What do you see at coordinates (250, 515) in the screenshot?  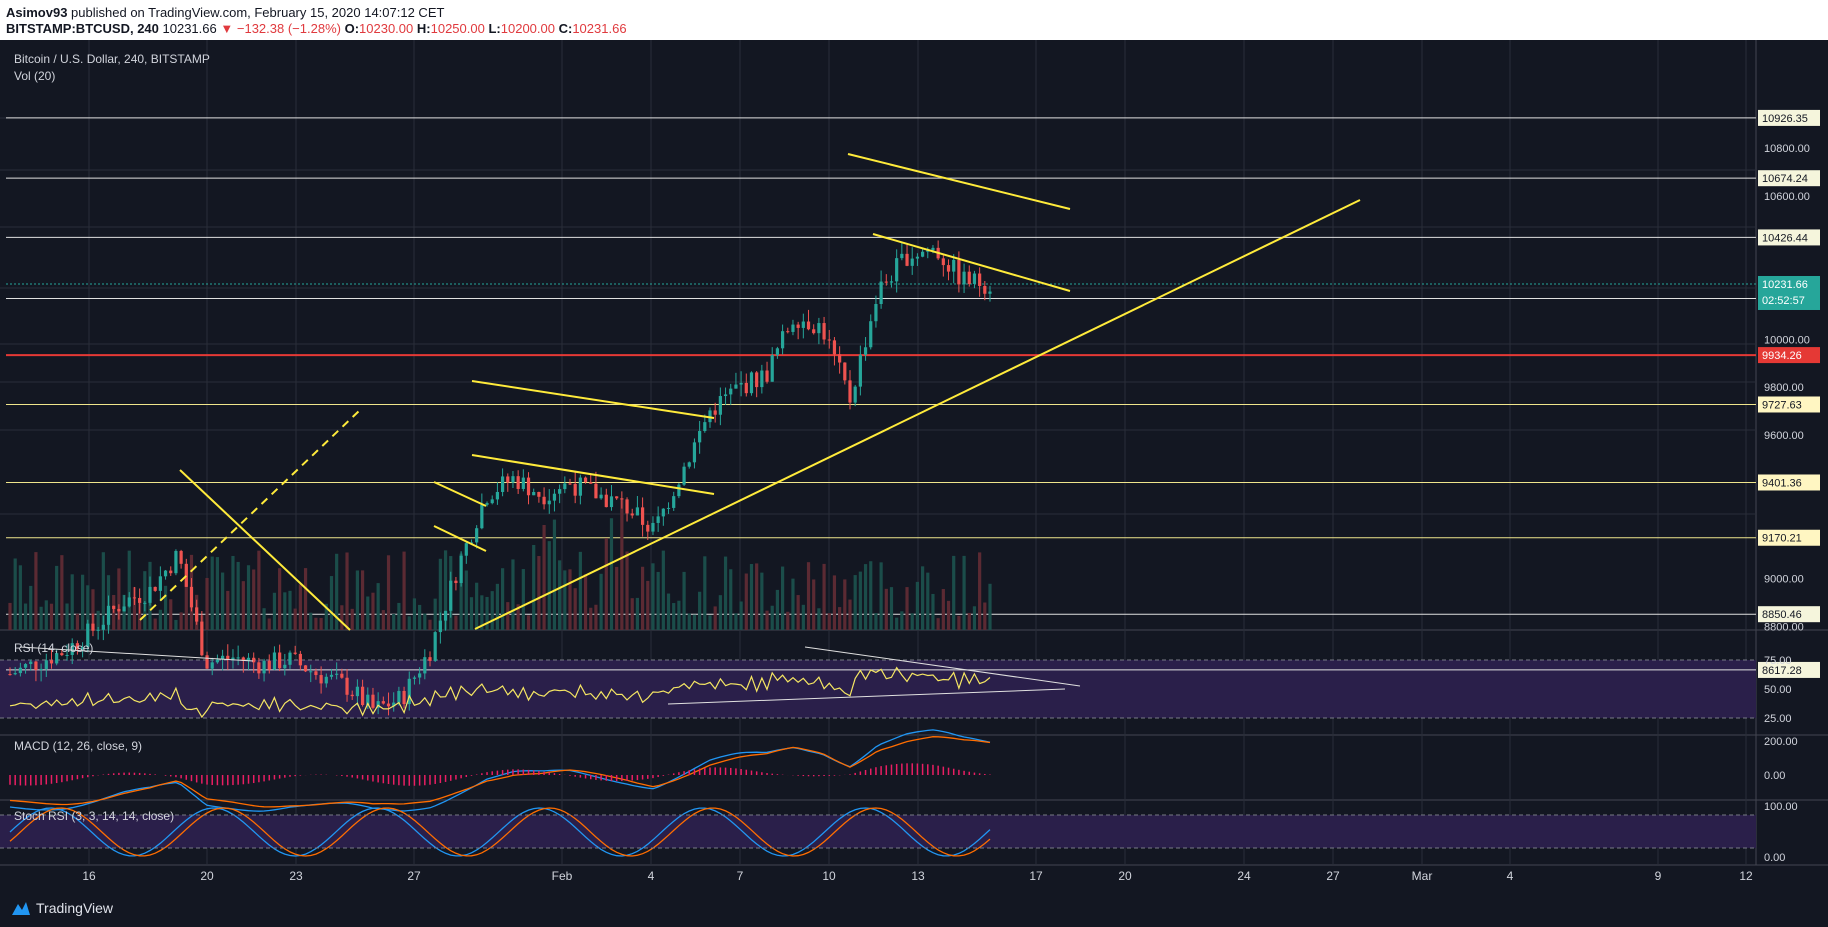 I see `trend-line` at bounding box center [250, 515].